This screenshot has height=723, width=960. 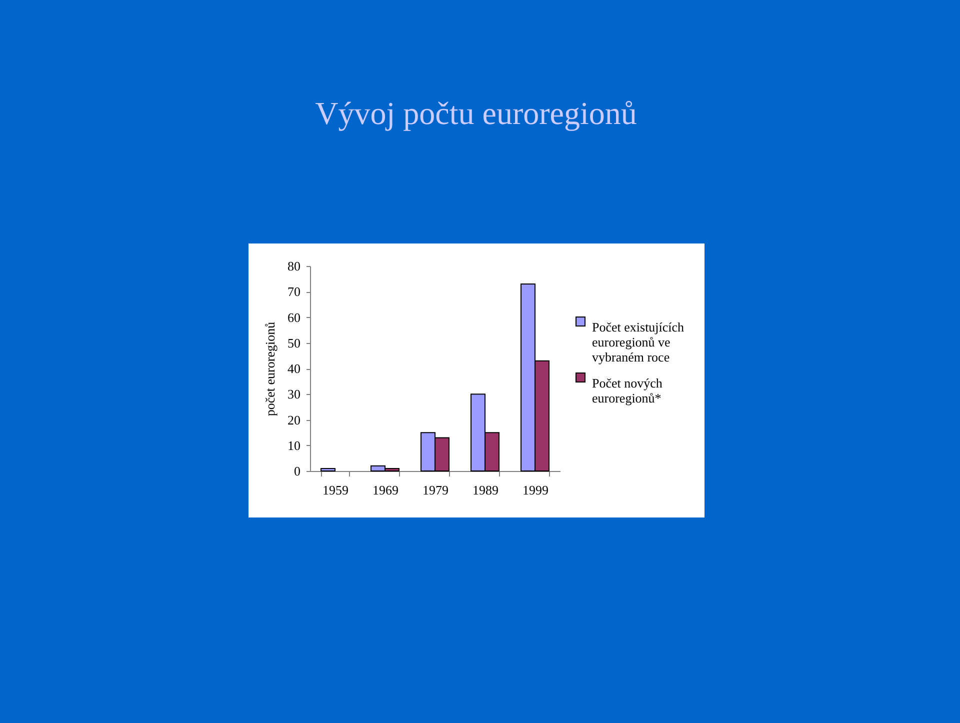 What do you see at coordinates (328, 470) in the screenshot?
I see `bar` at bounding box center [328, 470].